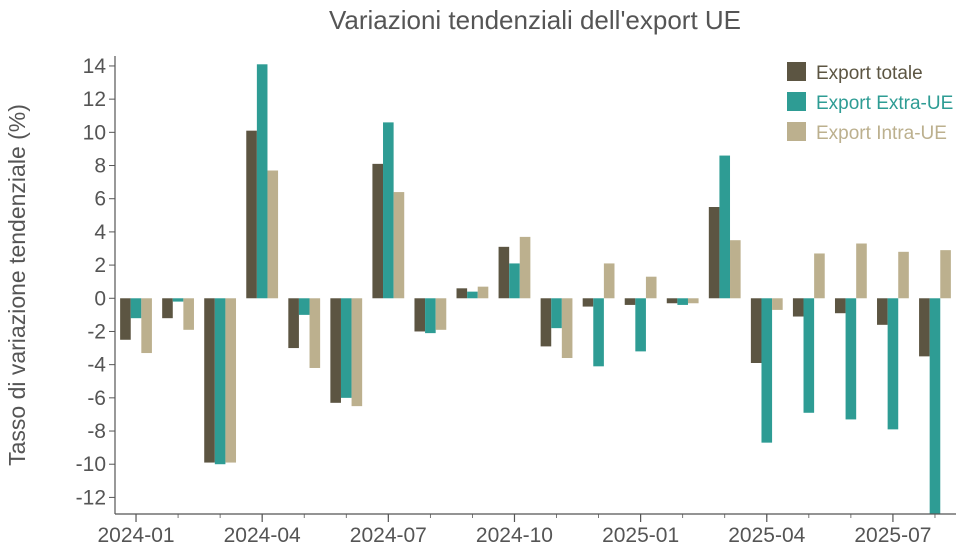  Describe the element at coordinates (640, 535) in the screenshot. I see `x-tick-label: 2025-01` at that location.